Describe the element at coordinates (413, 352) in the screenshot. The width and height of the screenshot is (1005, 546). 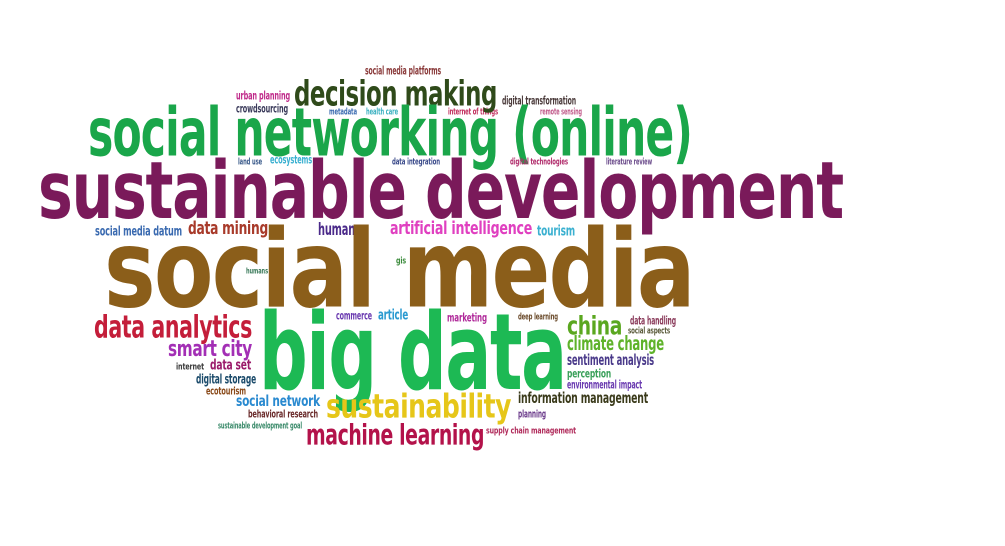
I see `word-big-data: big data` at that location.